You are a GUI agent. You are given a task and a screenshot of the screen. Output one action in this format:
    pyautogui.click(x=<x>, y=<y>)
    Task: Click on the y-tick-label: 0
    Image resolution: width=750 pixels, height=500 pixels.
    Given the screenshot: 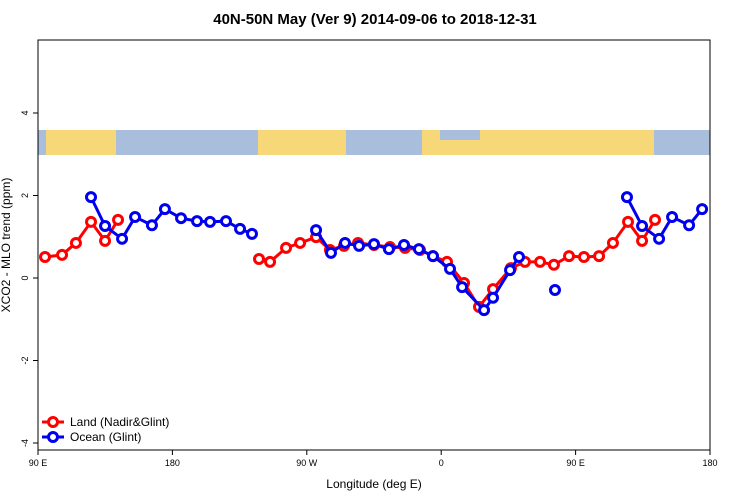 What is the action you would take?
    pyautogui.click(x=25, y=277)
    